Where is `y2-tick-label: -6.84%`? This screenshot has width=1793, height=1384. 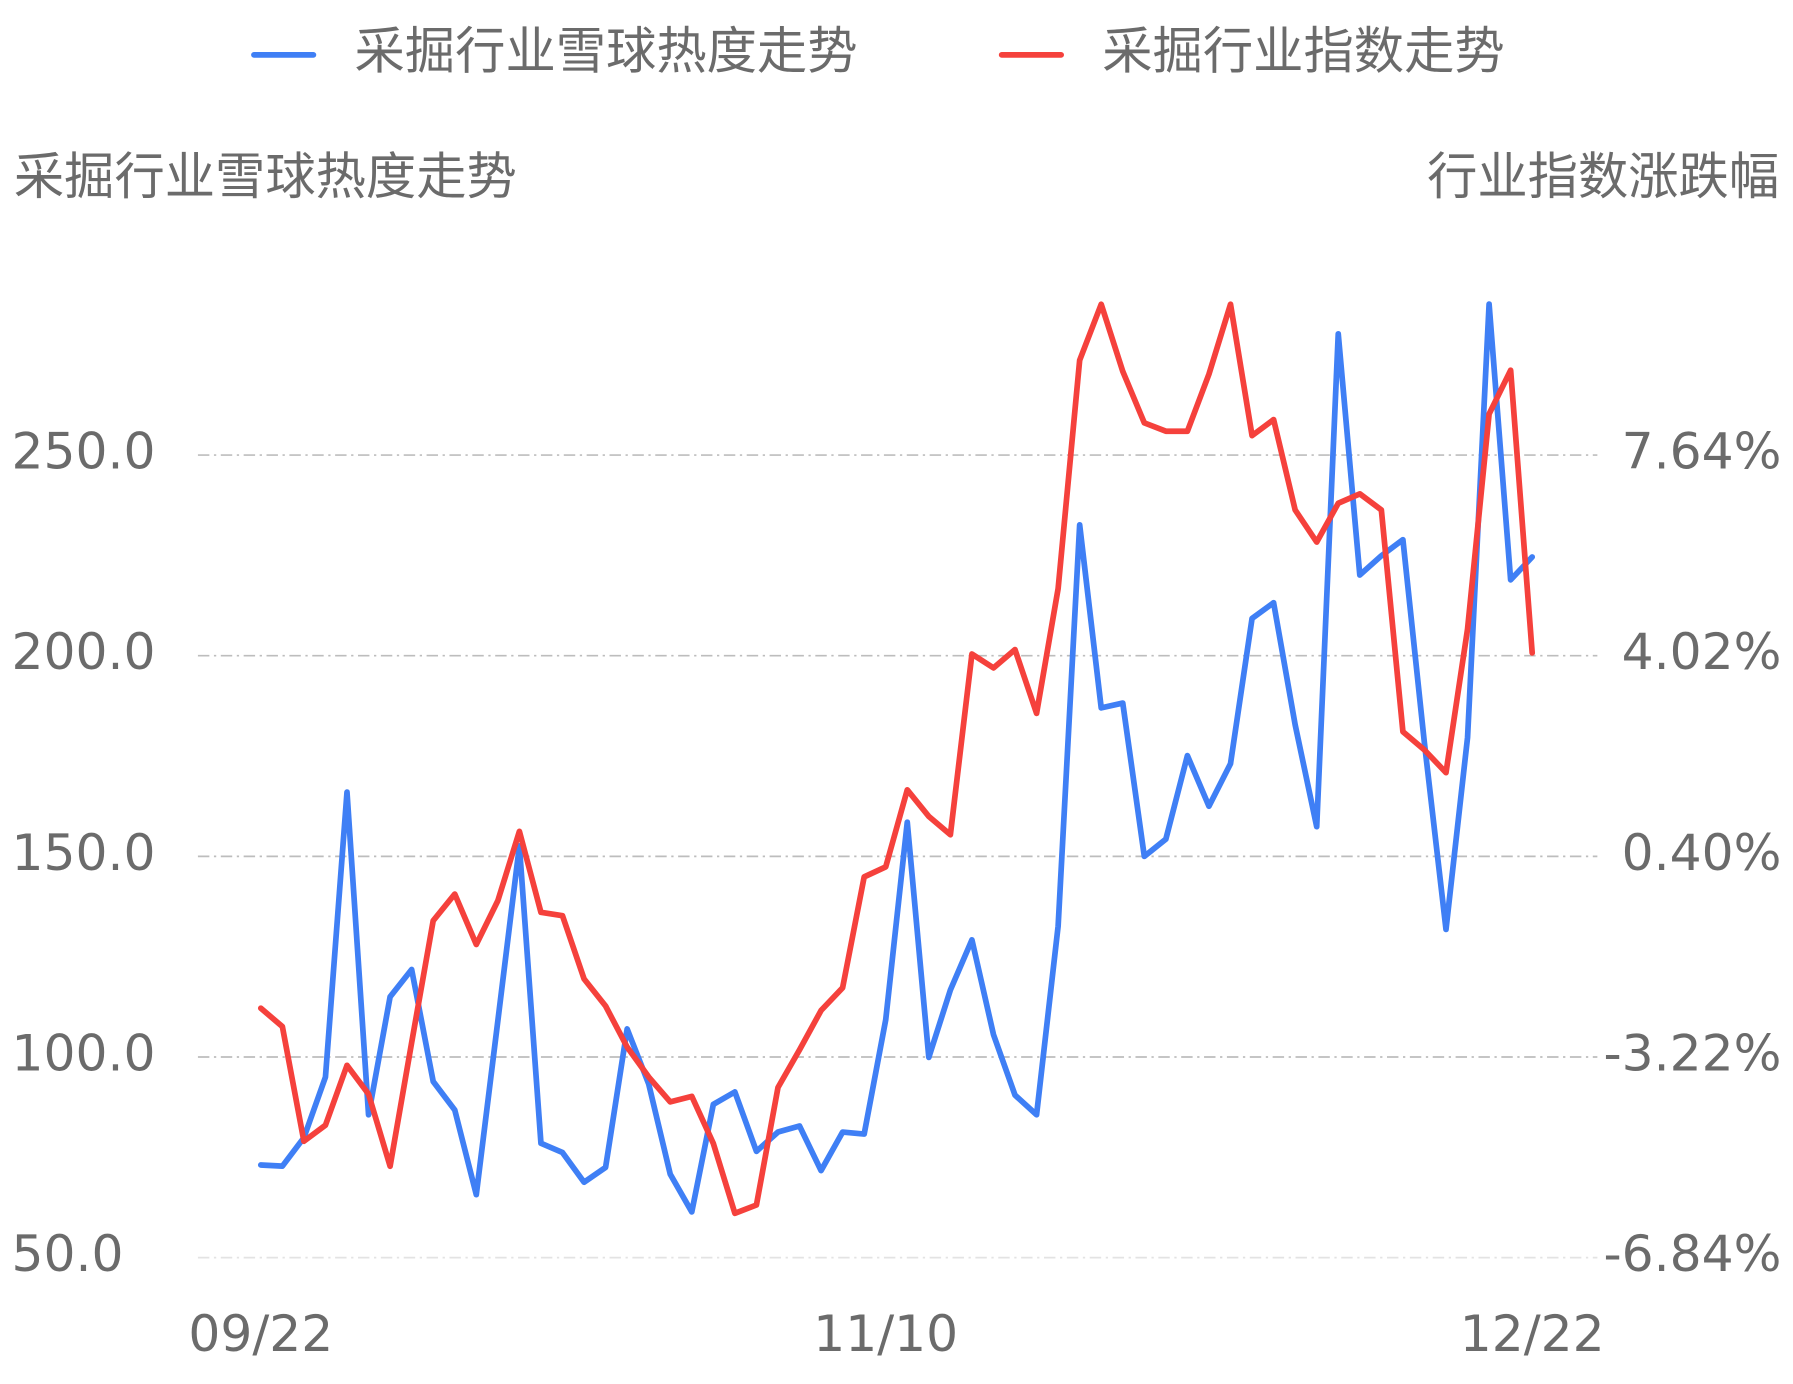
y2-tick-label: -6.84% is located at coordinates (1693, 1253).